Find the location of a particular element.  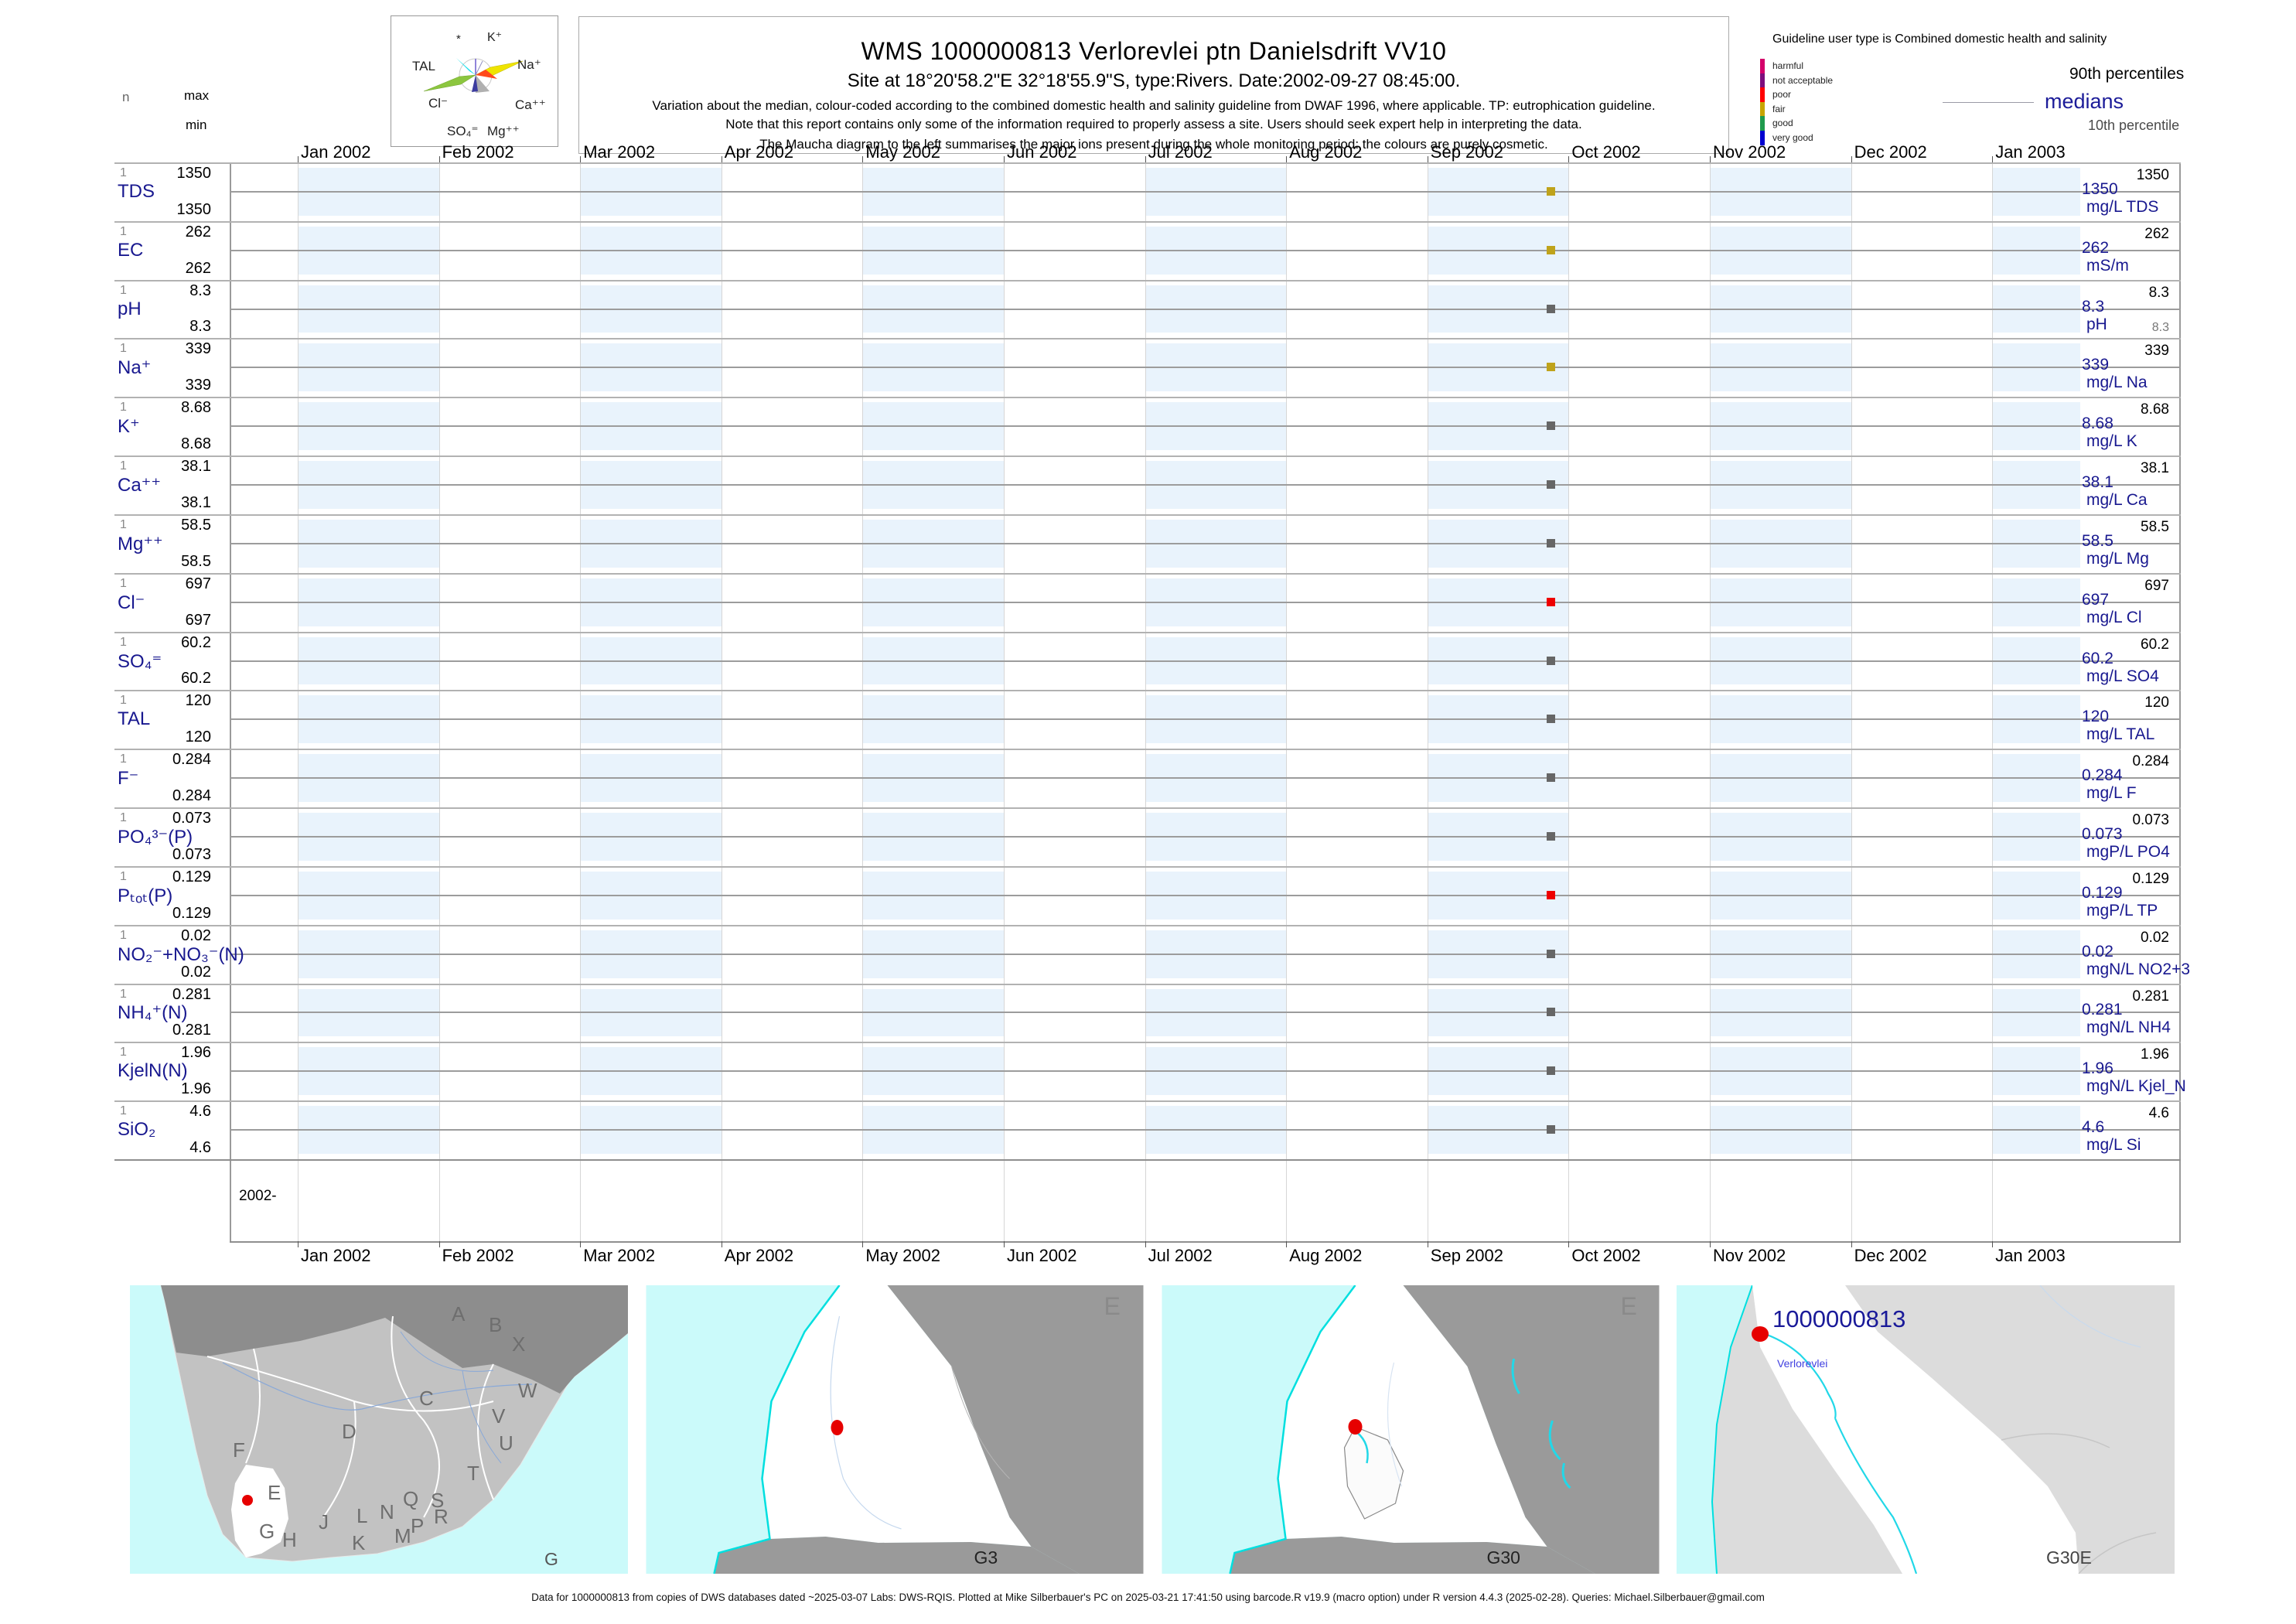

row-unit-label: mS/m is located at coordinates (2107, 265).